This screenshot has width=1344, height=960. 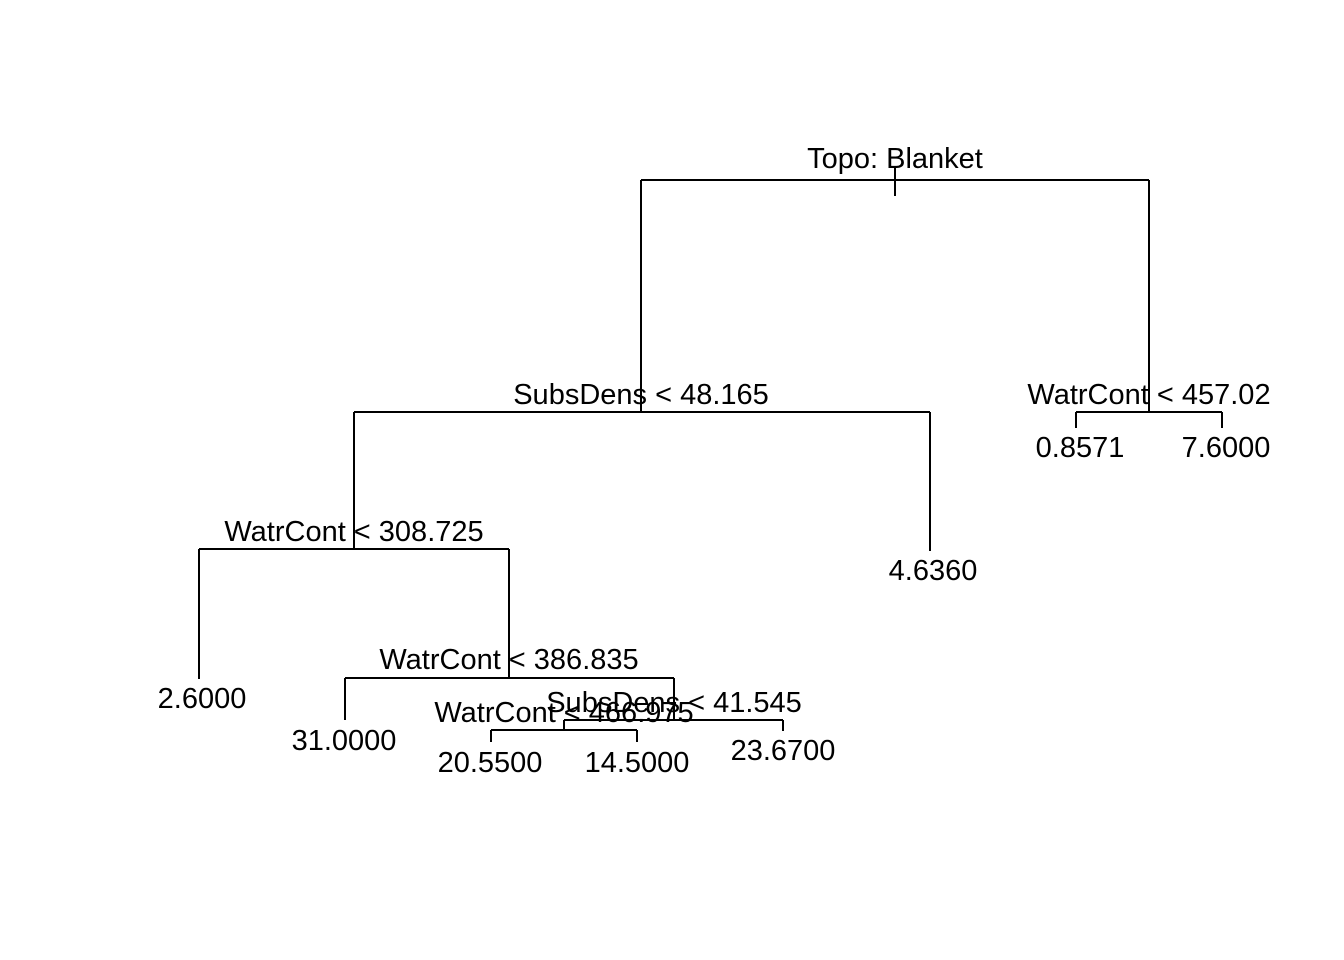 I want to click on node-topo-blanket: Topo: Blanket, so click(x=895, y=277).